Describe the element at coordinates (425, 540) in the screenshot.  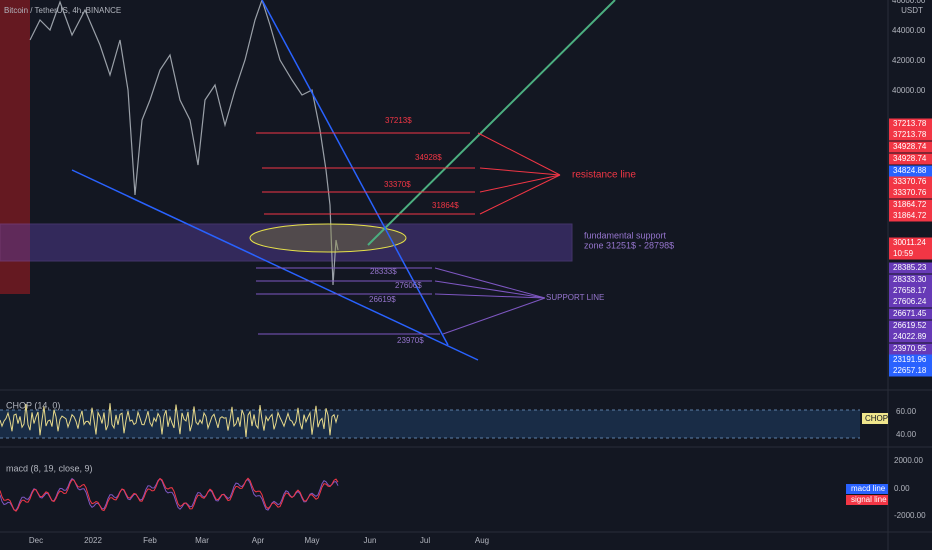
I see `time-label: Jul` at that location.